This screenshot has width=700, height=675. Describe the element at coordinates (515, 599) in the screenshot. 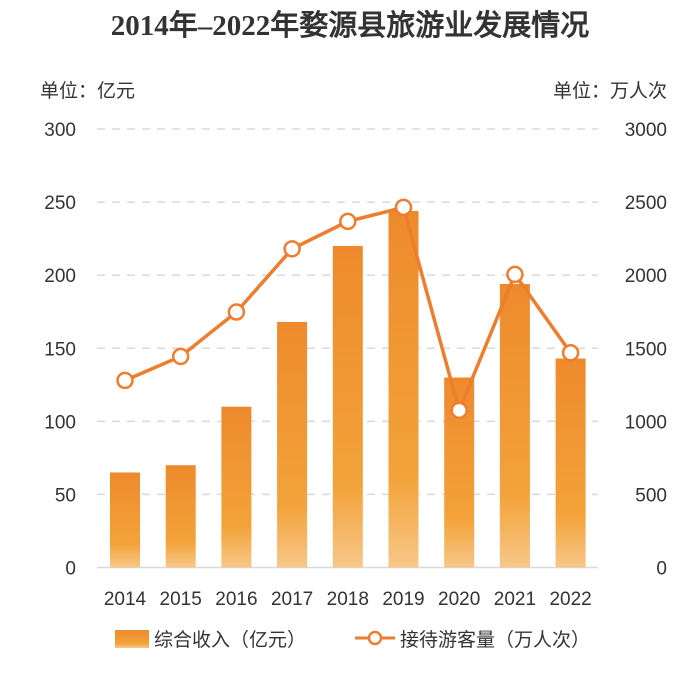

I see `x-axis-tick: 2021` at that location.